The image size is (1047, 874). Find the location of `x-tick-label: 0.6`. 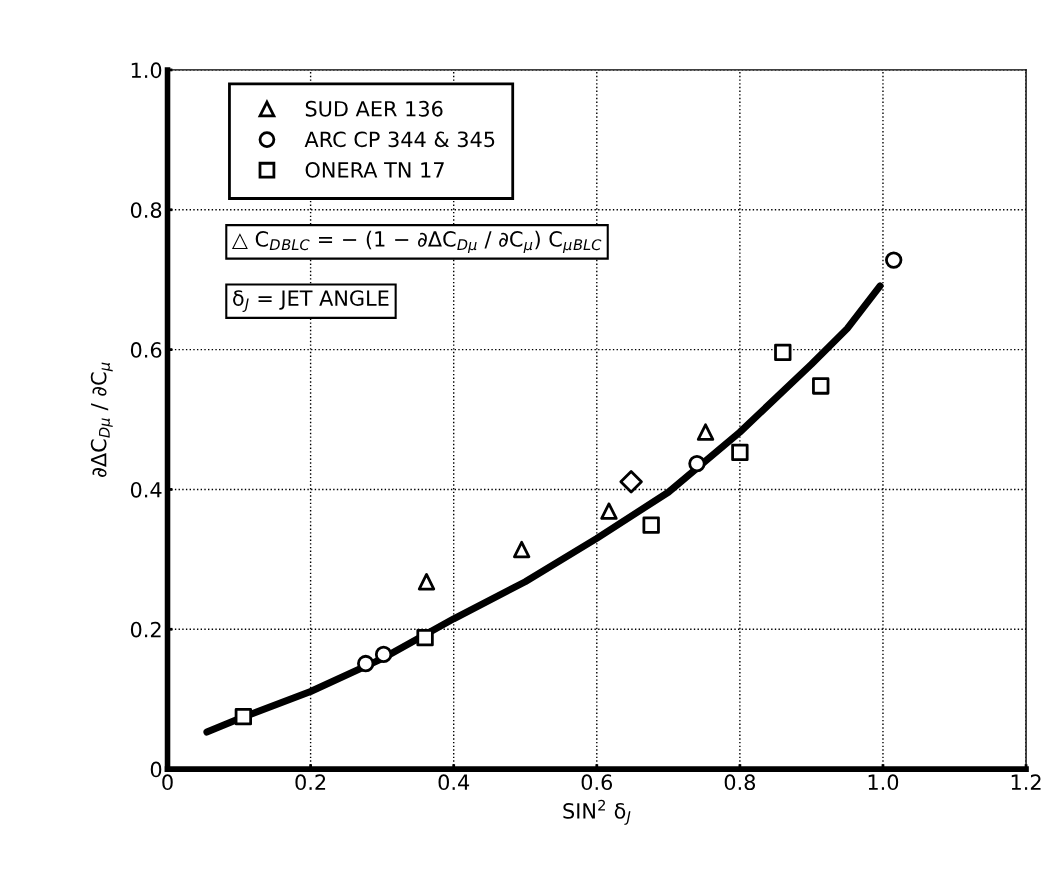

x-tick-label: 0.6 is located at coordinates (597, 782).